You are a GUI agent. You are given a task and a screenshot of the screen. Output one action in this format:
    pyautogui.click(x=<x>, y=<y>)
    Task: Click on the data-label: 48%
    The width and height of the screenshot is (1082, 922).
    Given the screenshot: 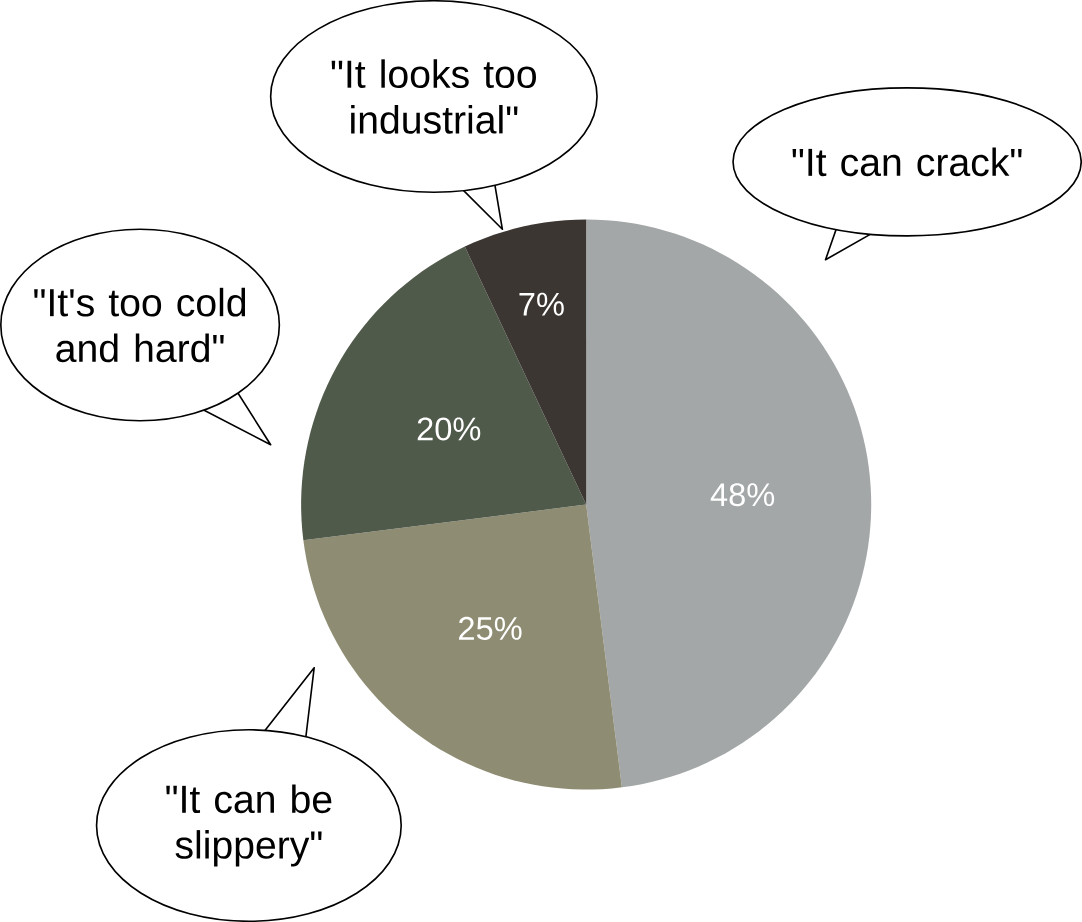 What is the action you would take?
    pyautogui.click(x=742, y=495)
    